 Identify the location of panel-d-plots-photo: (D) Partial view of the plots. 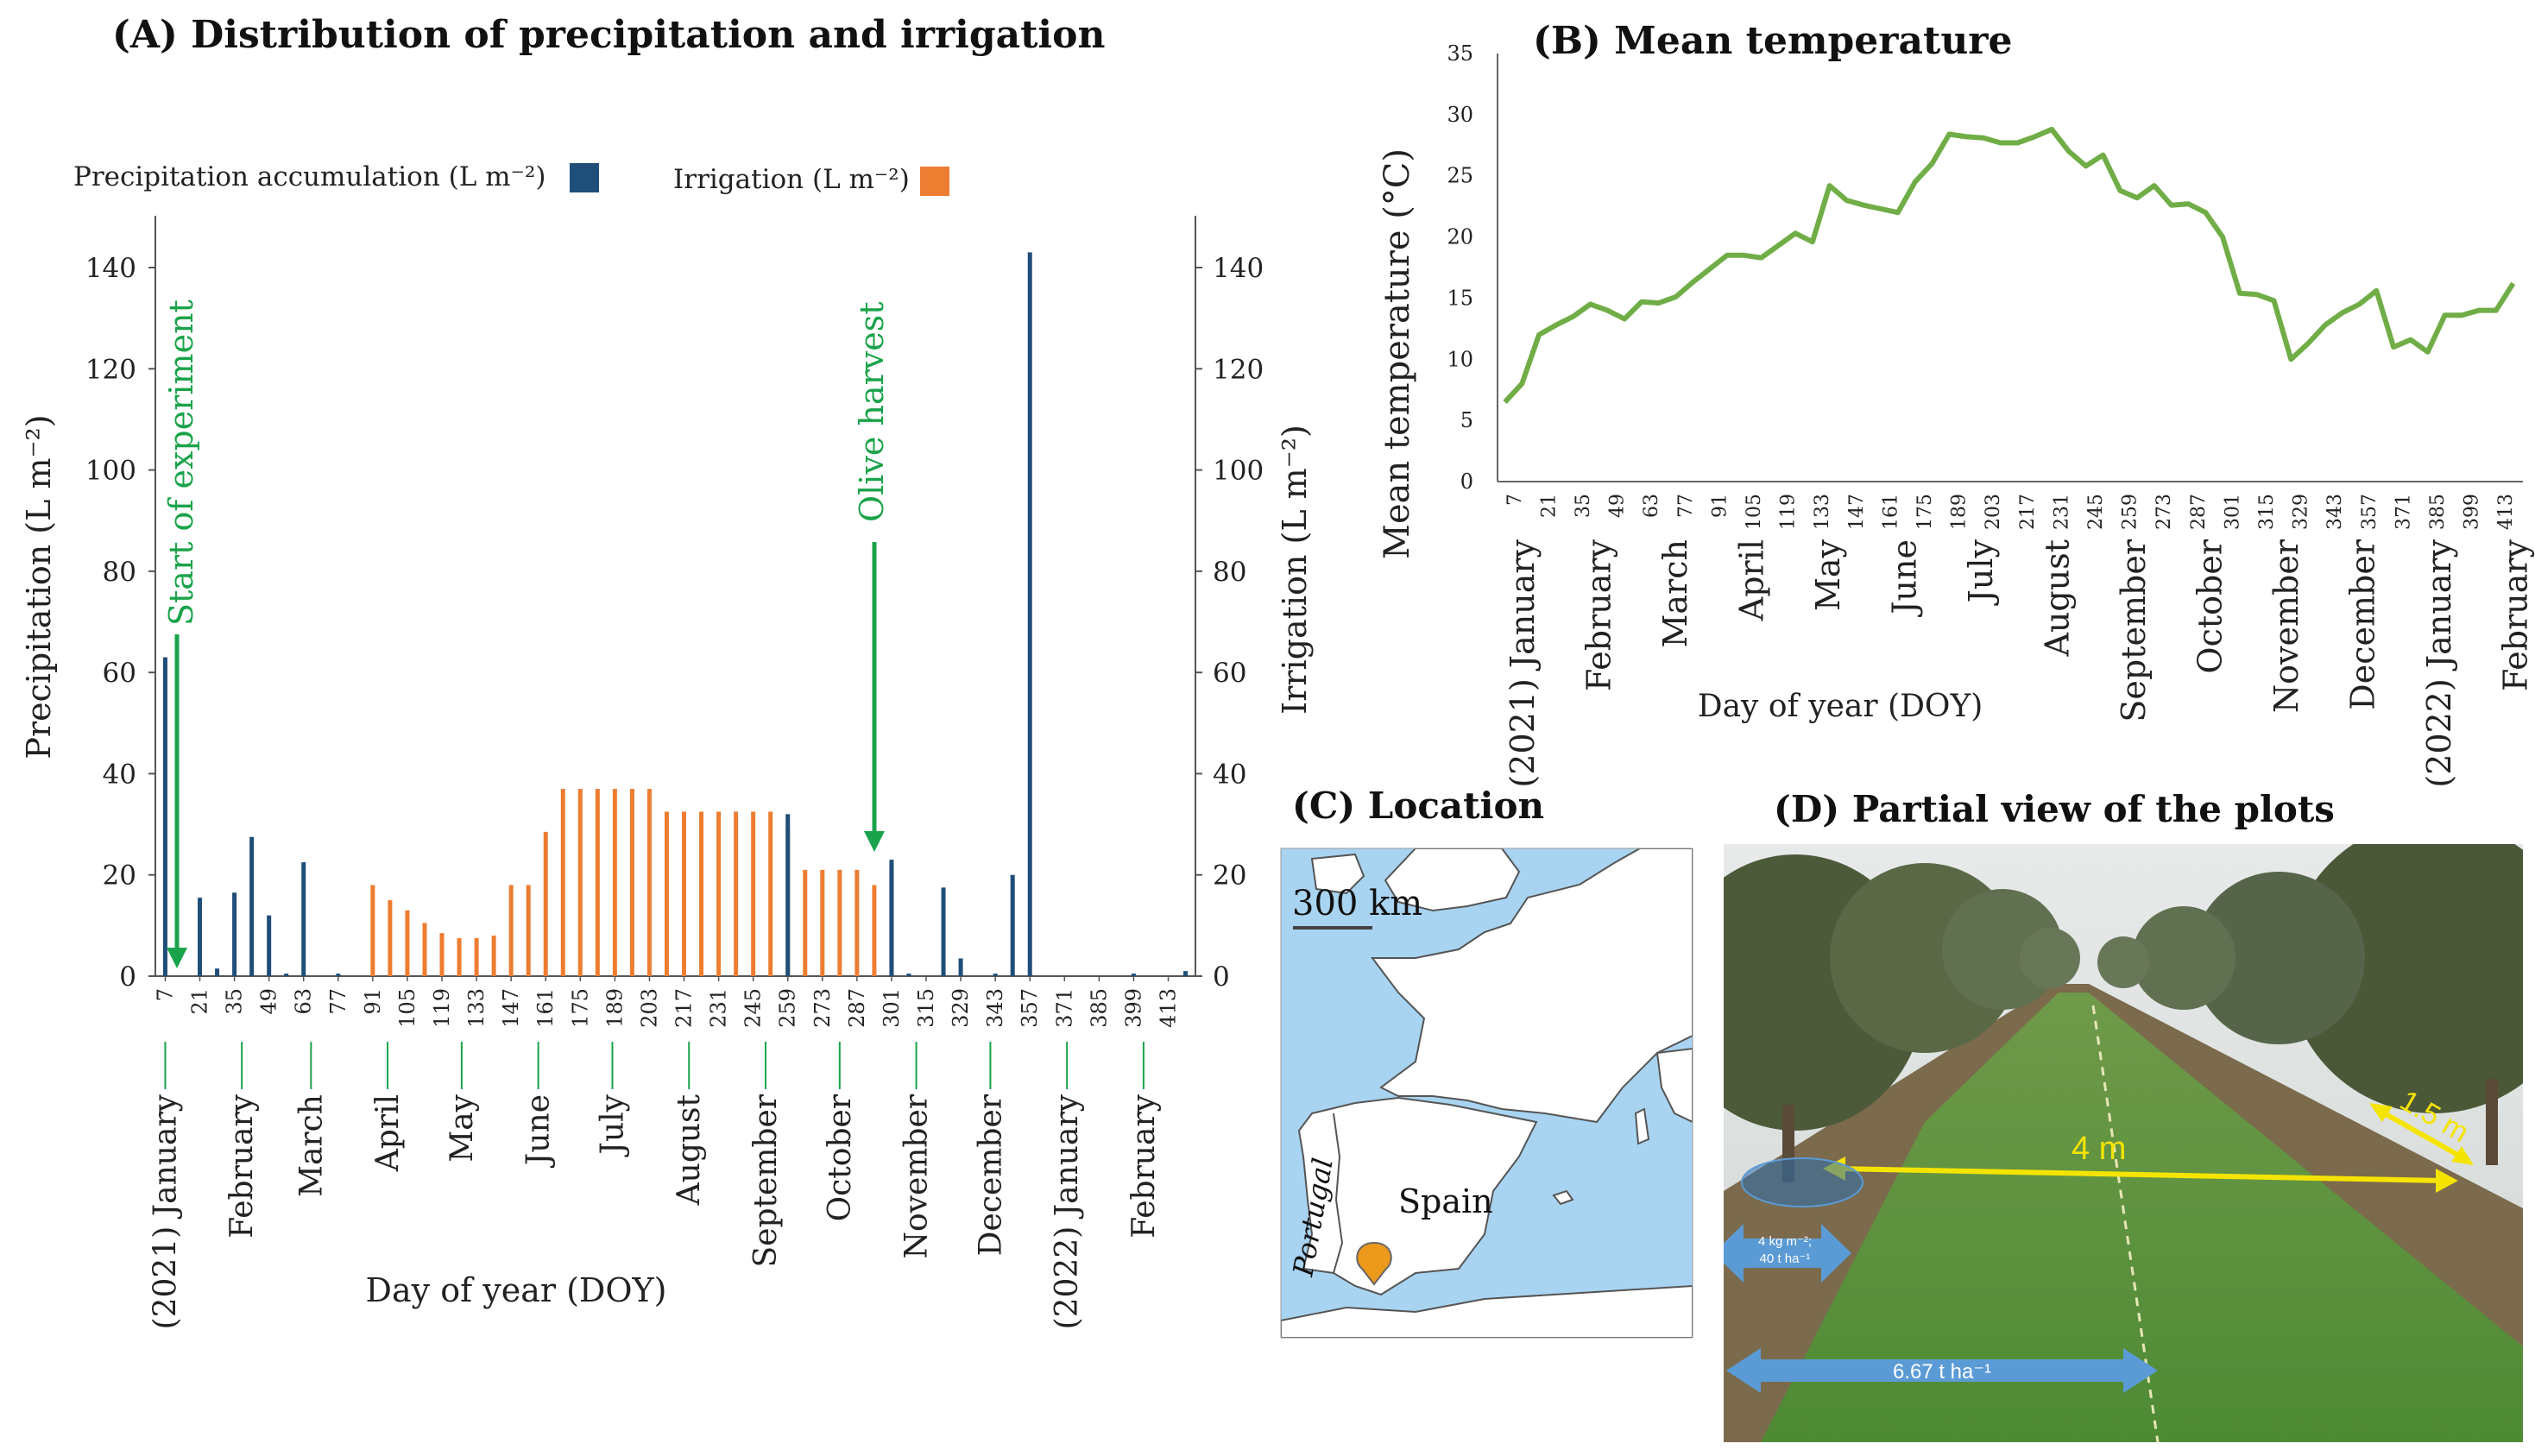
(2123, 1115).